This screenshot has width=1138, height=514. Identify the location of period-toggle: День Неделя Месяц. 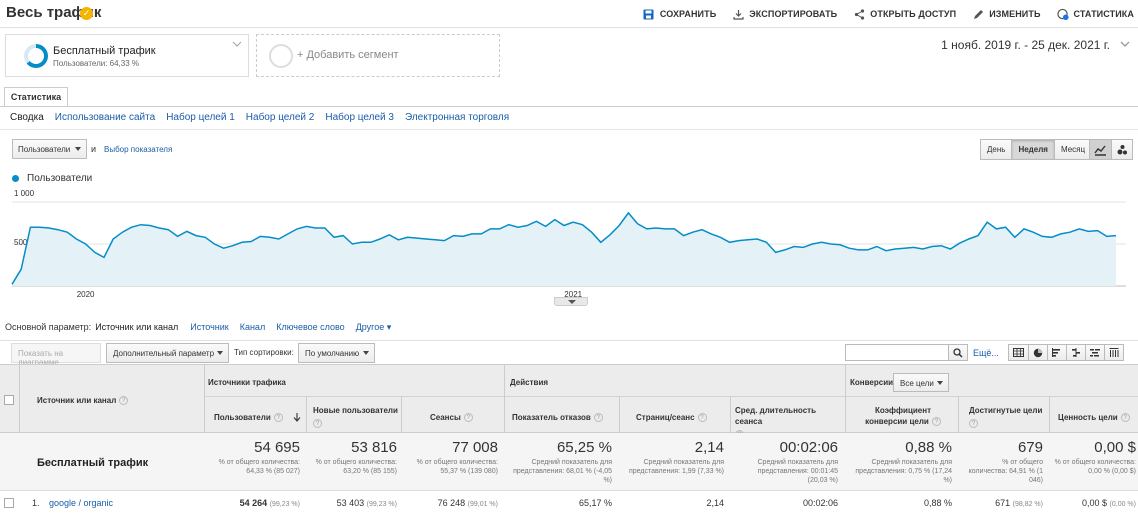
(1036, 149).